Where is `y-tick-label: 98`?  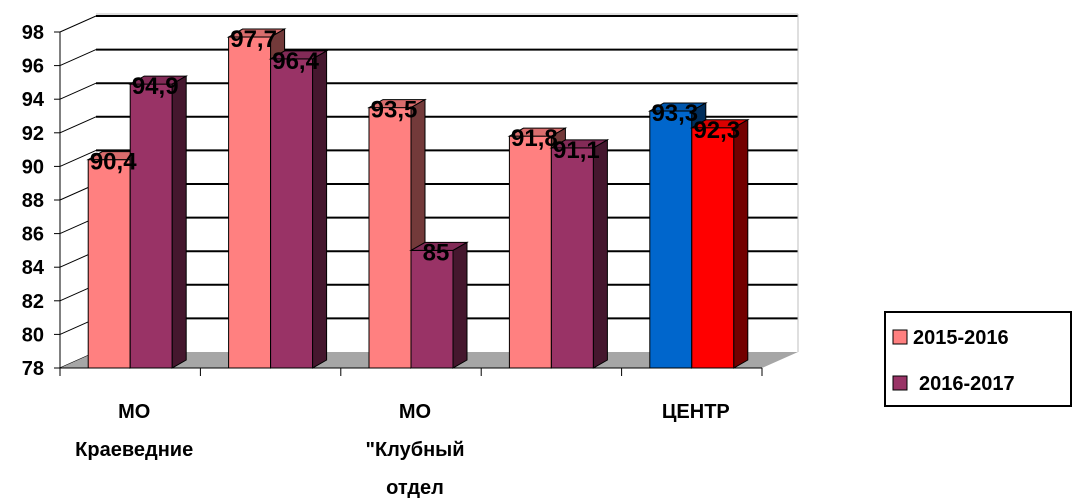 y-tick-label: 98 is located at coordinates (33, 33).